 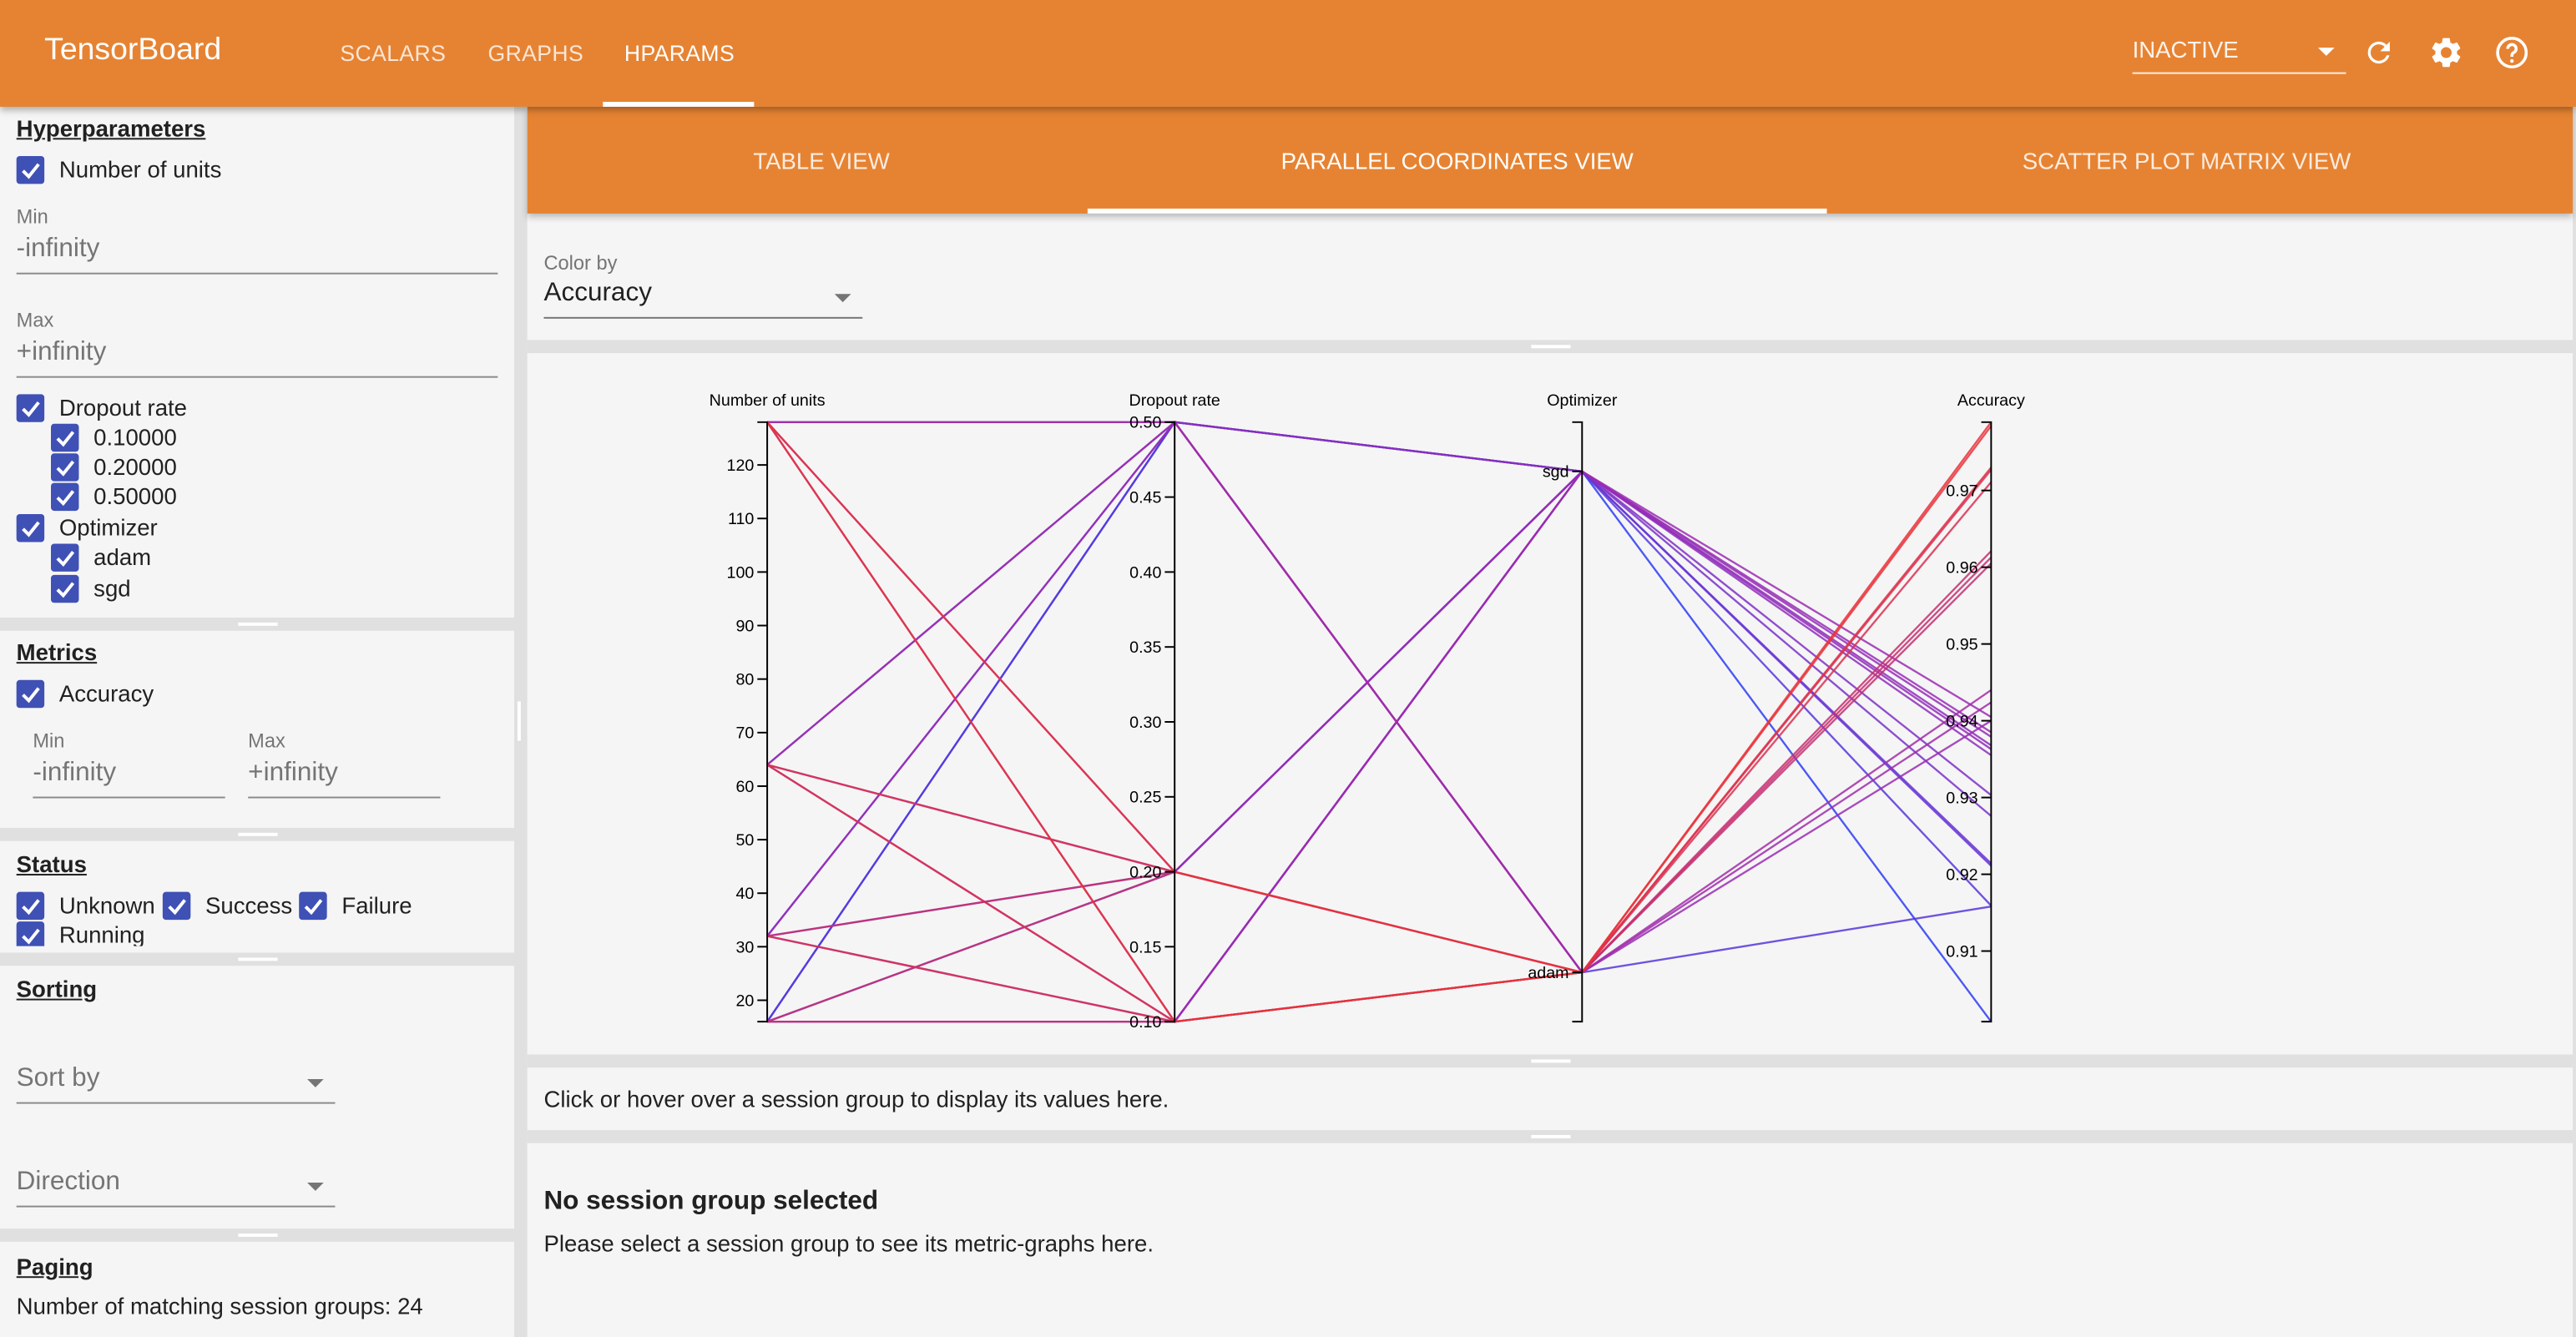 What do you see at coordinates (135, 497) in the screenshot?
I see `checkbox-label: 0.50000` at bounding box center [135, 497].